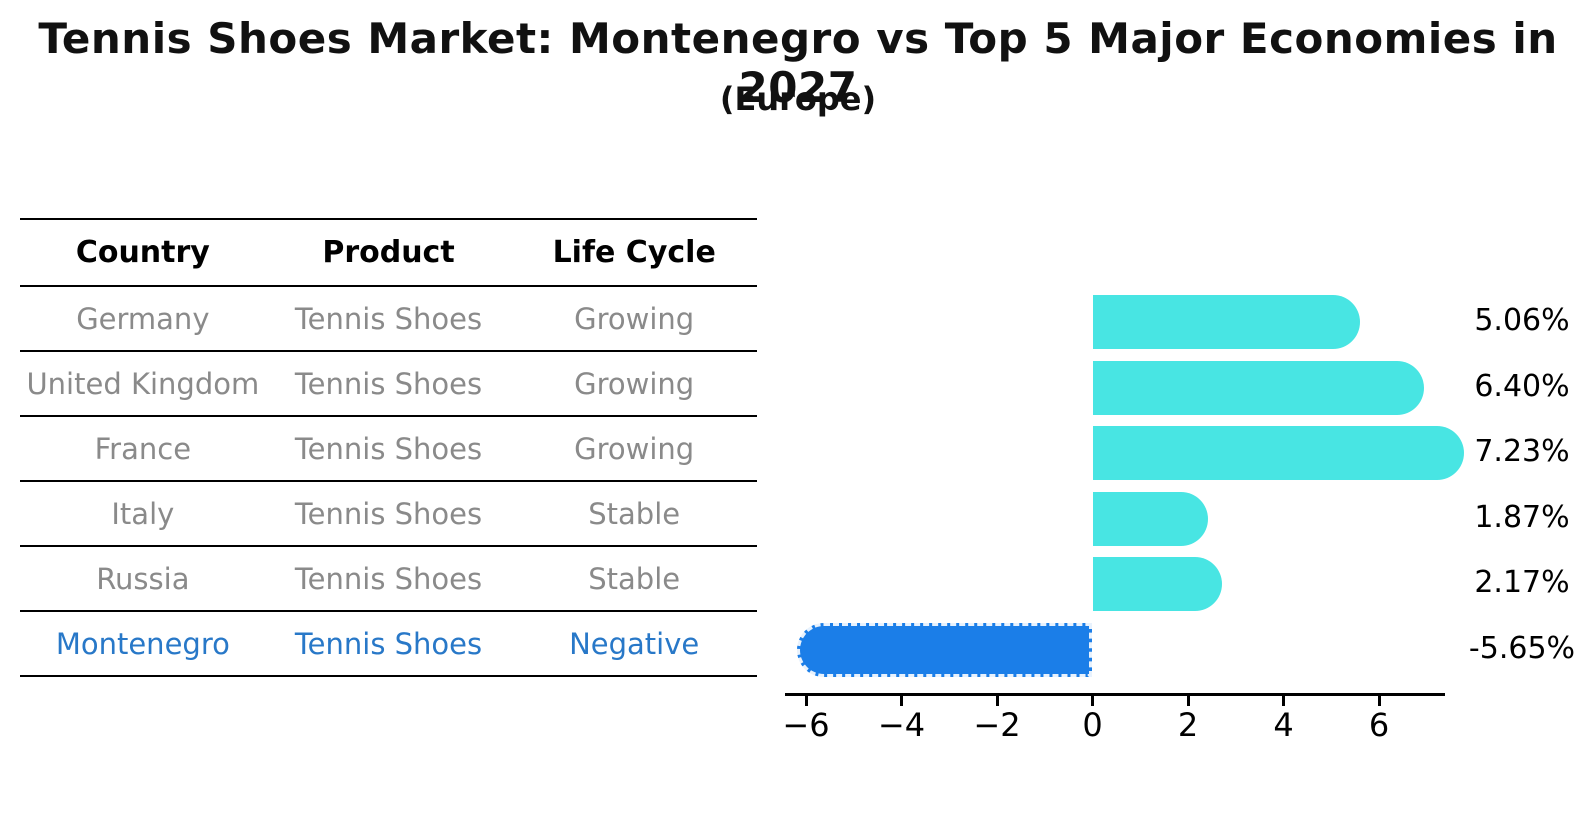 The width and height of the screenshot is (1596, 823). What do you see at coordinates (901, 725) in the screenshot?
I see `x-tick-label-−4: −4` at bounding box center [901, 725].